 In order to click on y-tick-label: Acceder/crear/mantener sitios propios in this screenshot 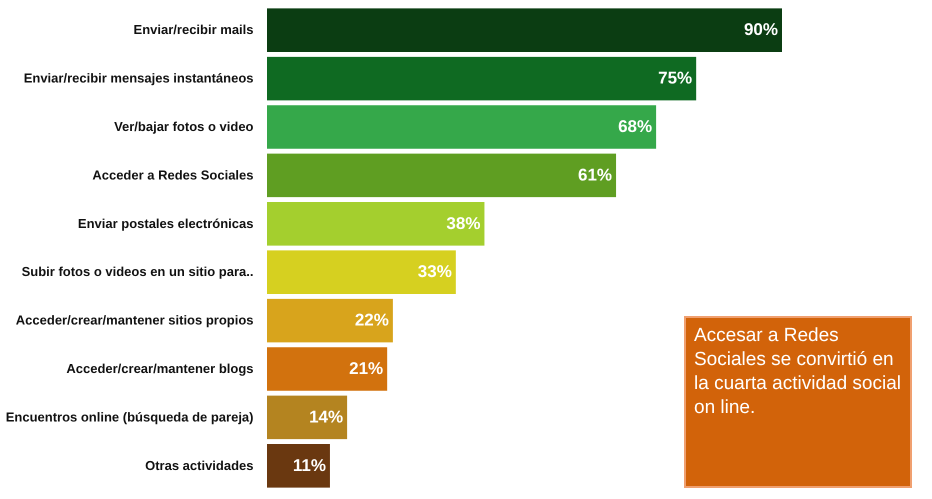, I will do `click(135, 320)`.